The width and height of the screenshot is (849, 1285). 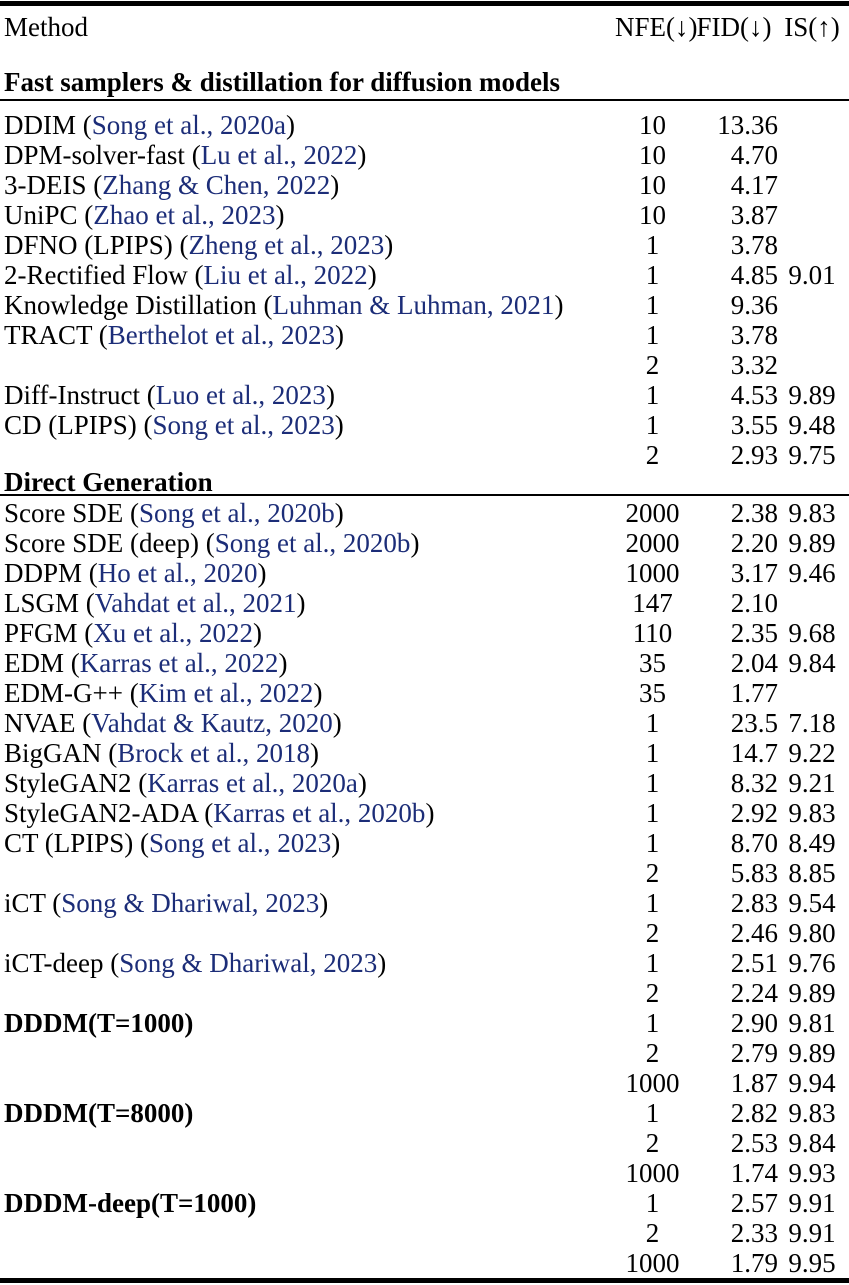 I want to click on method-cell: DDPM (Ho et al., 2020), so click(x=135, y=572).